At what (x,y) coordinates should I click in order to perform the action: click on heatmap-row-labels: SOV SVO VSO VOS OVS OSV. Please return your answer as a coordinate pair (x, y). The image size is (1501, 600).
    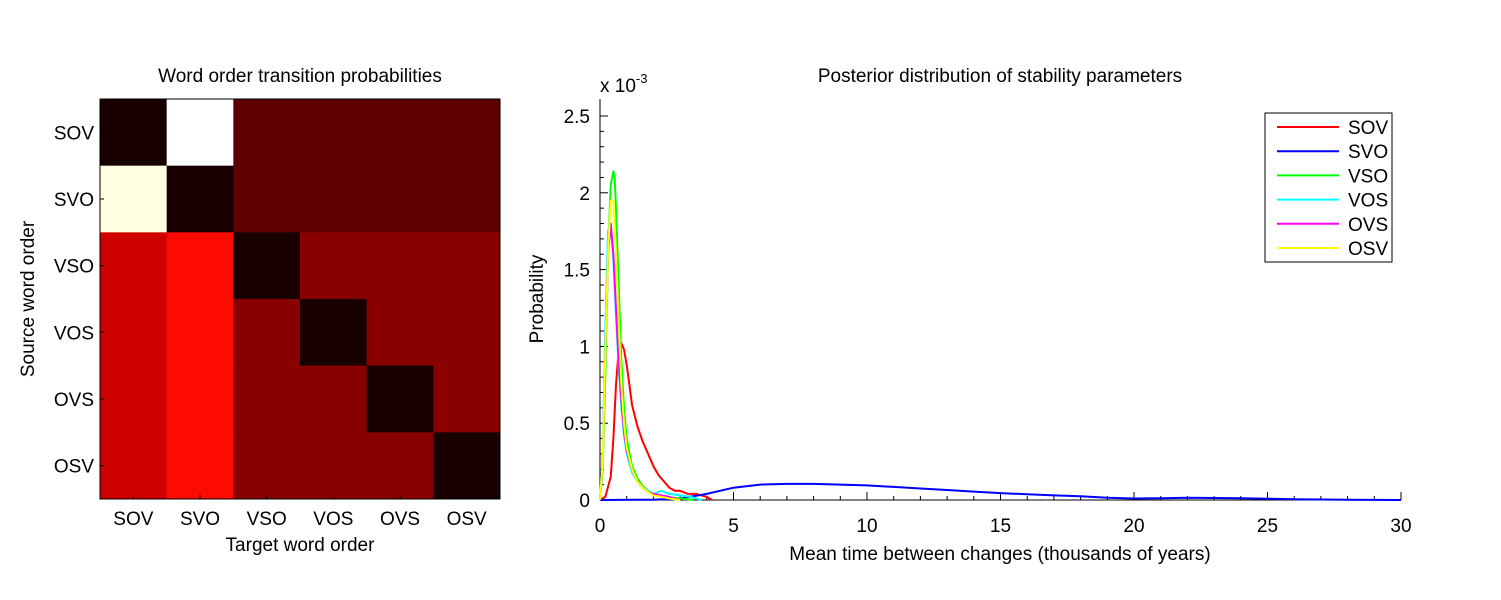
    Looking at the image, I should click on (79, 300).